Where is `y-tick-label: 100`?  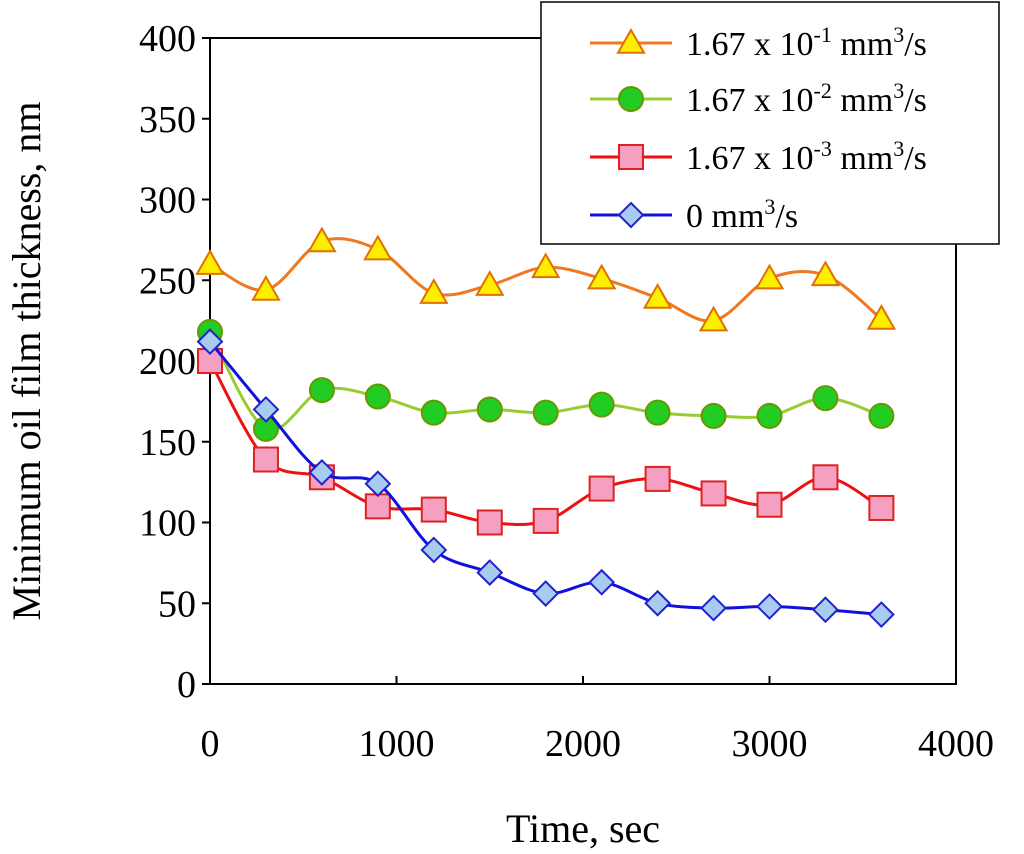 y-tick-label: 100 is located at coordinates (167, 524).